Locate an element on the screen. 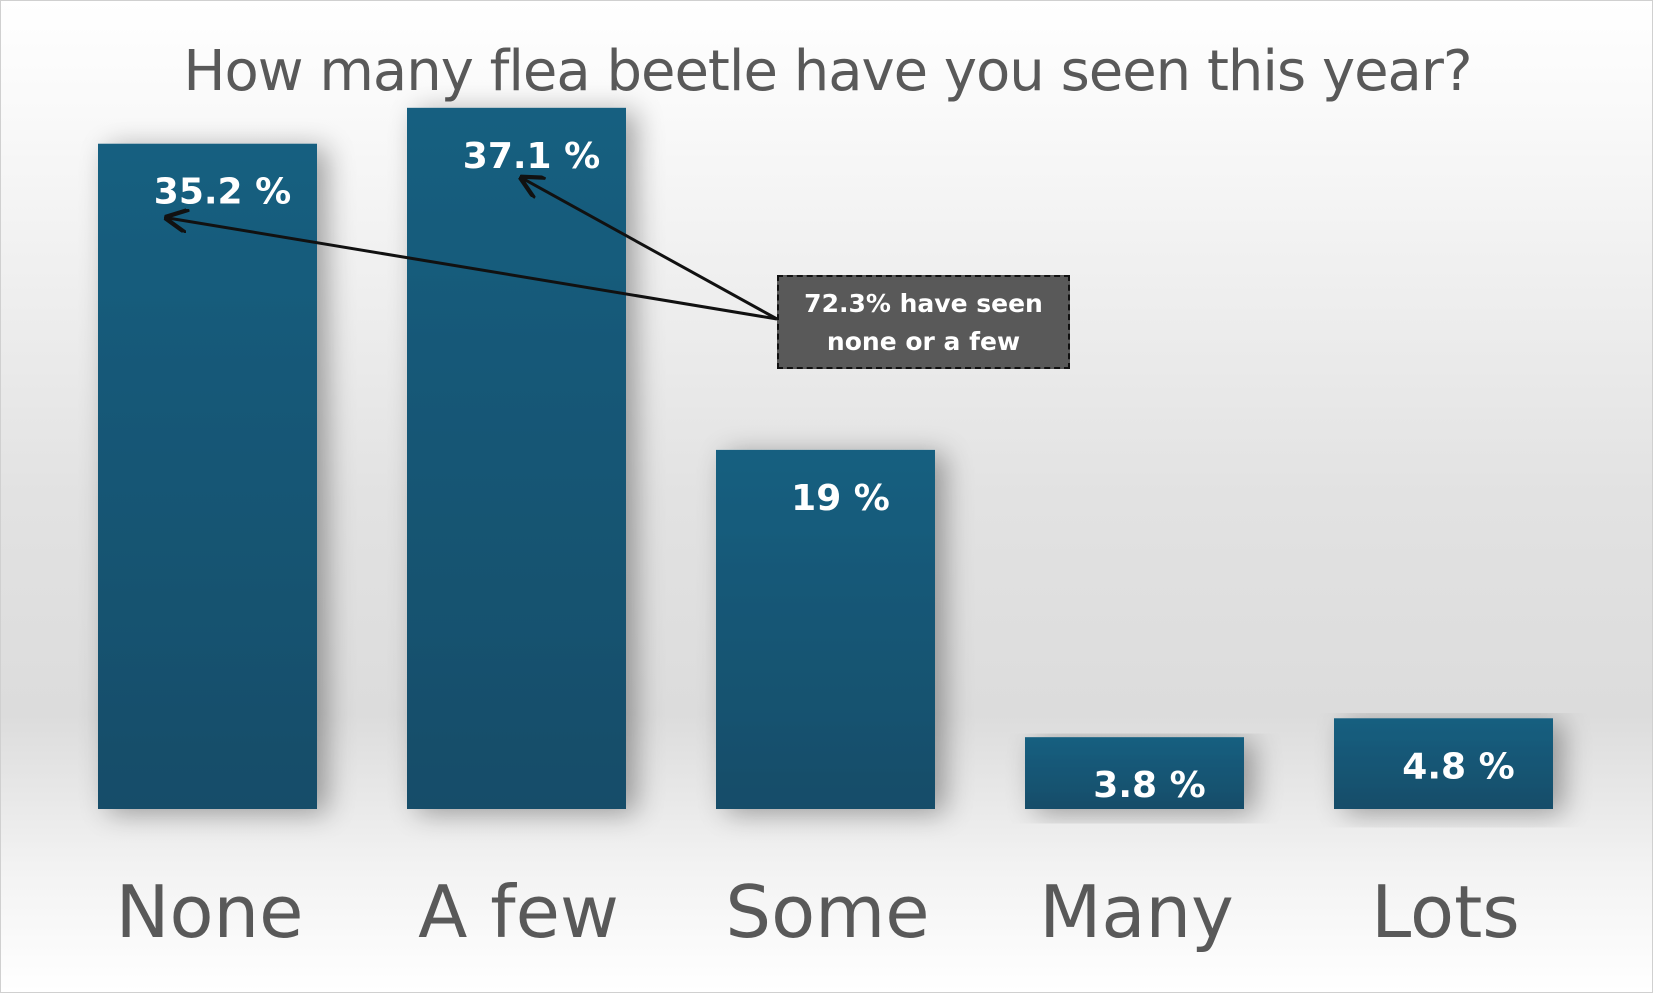 The image size is (1653, 993). bar-none is located at coordinates (207, 476).